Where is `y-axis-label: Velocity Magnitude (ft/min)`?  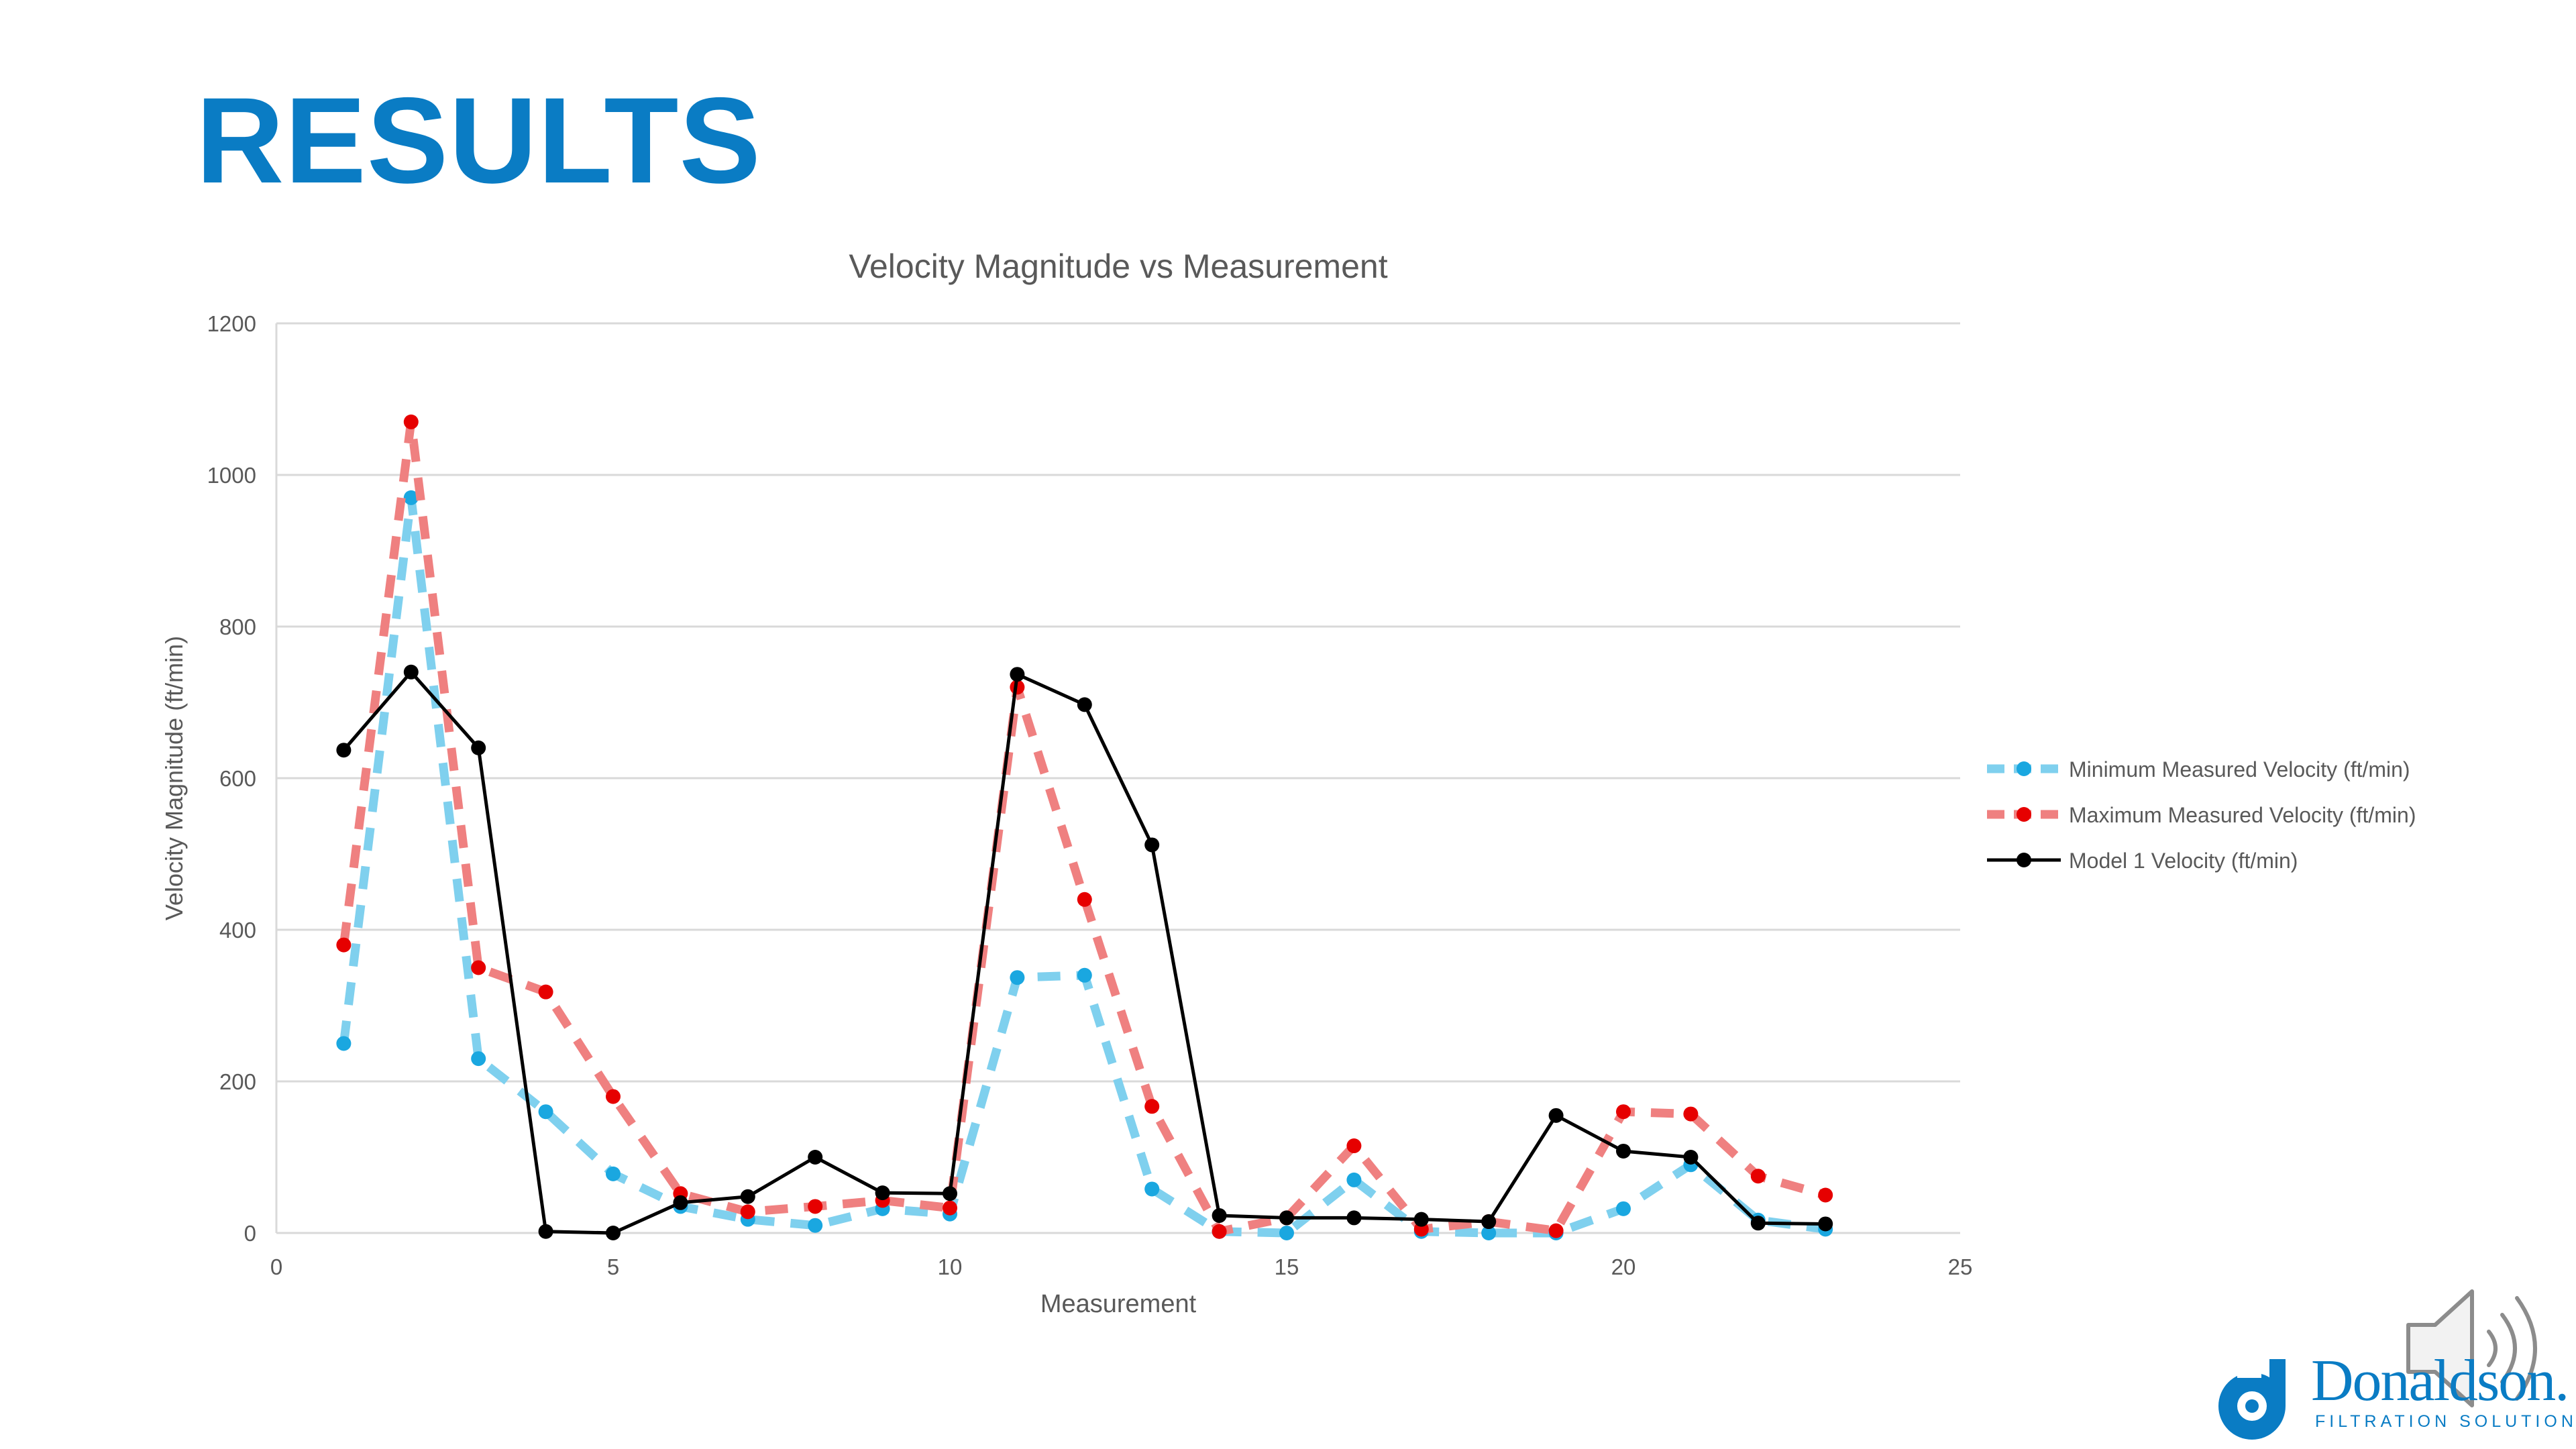 y-axis-label: Velocity Magnitude (ft/min) is located at coordinates (174, 778).